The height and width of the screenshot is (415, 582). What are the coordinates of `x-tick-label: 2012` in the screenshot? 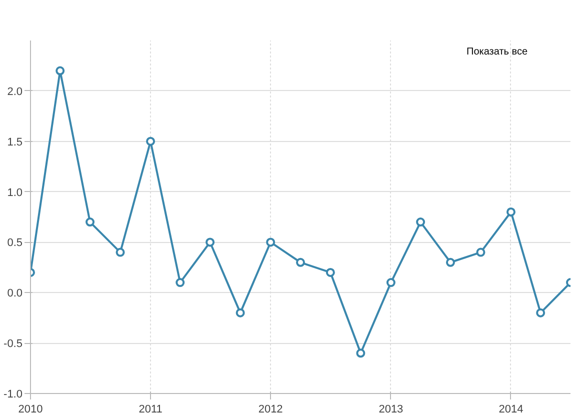 It's located at (270, 409).